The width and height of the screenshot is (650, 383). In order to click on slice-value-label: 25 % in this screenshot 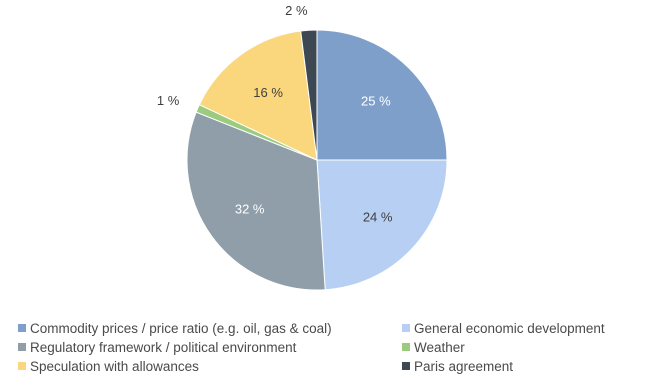, I will do `click(376, 101)`.